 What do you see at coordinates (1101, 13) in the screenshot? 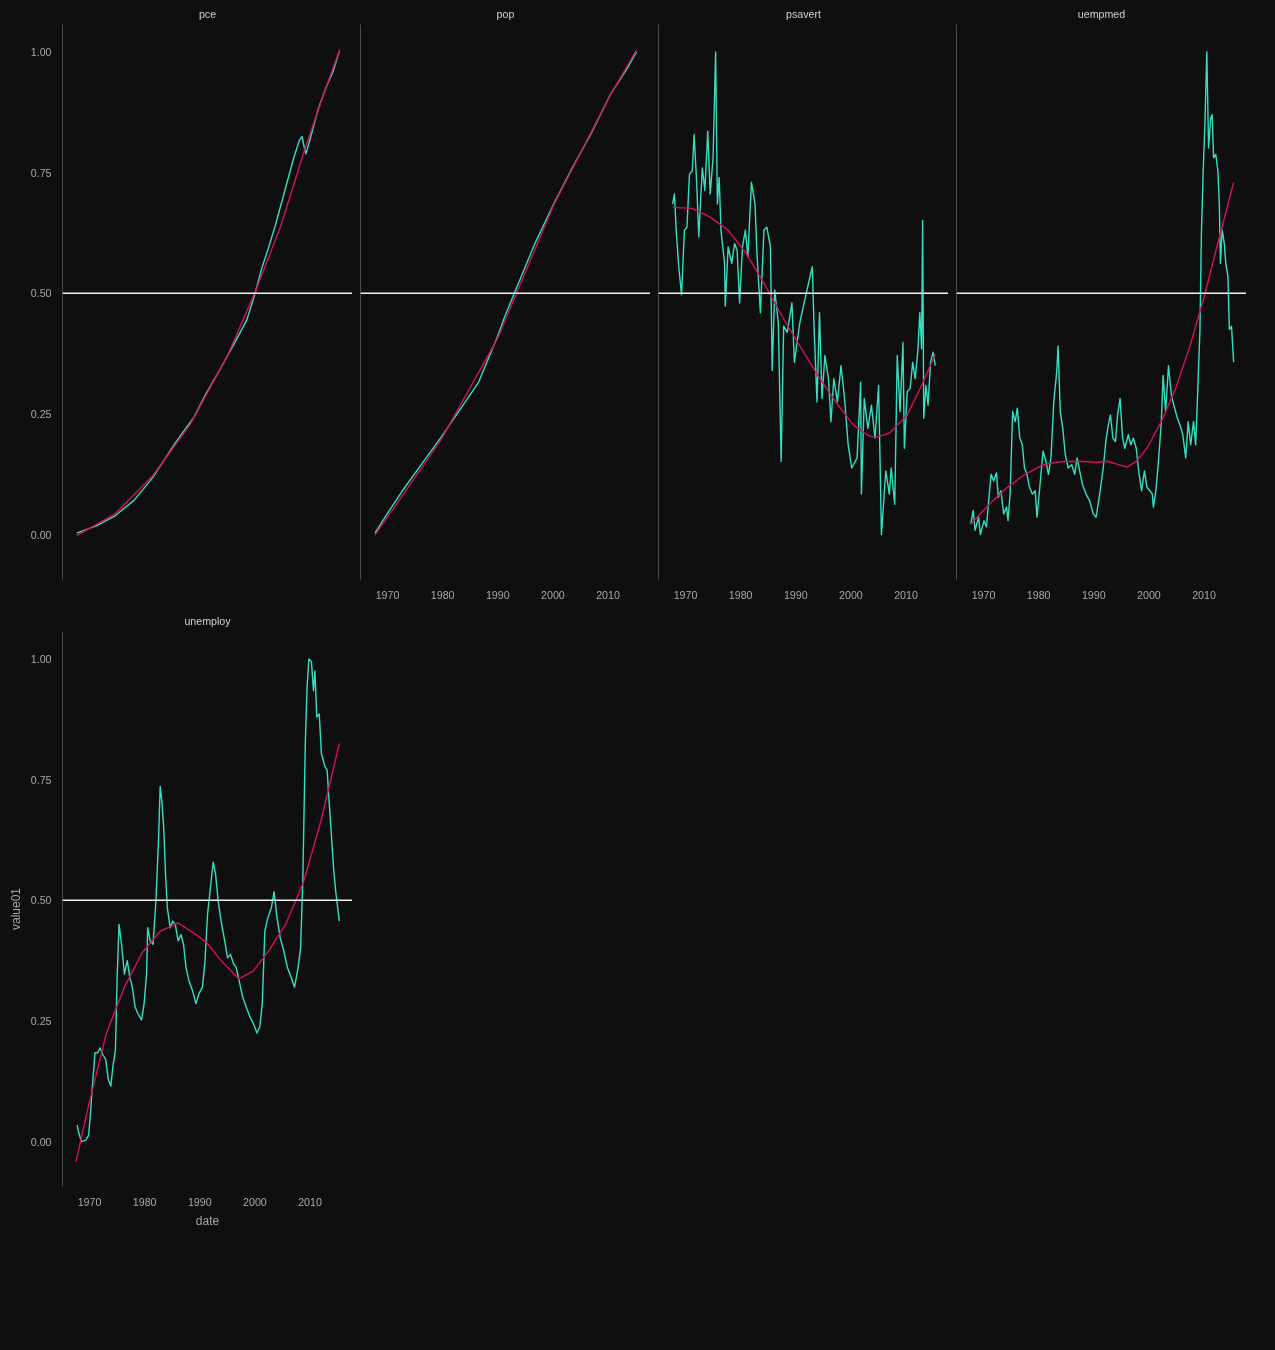
I see `chart-title: uempmed` at bounding box center [1101, 13].